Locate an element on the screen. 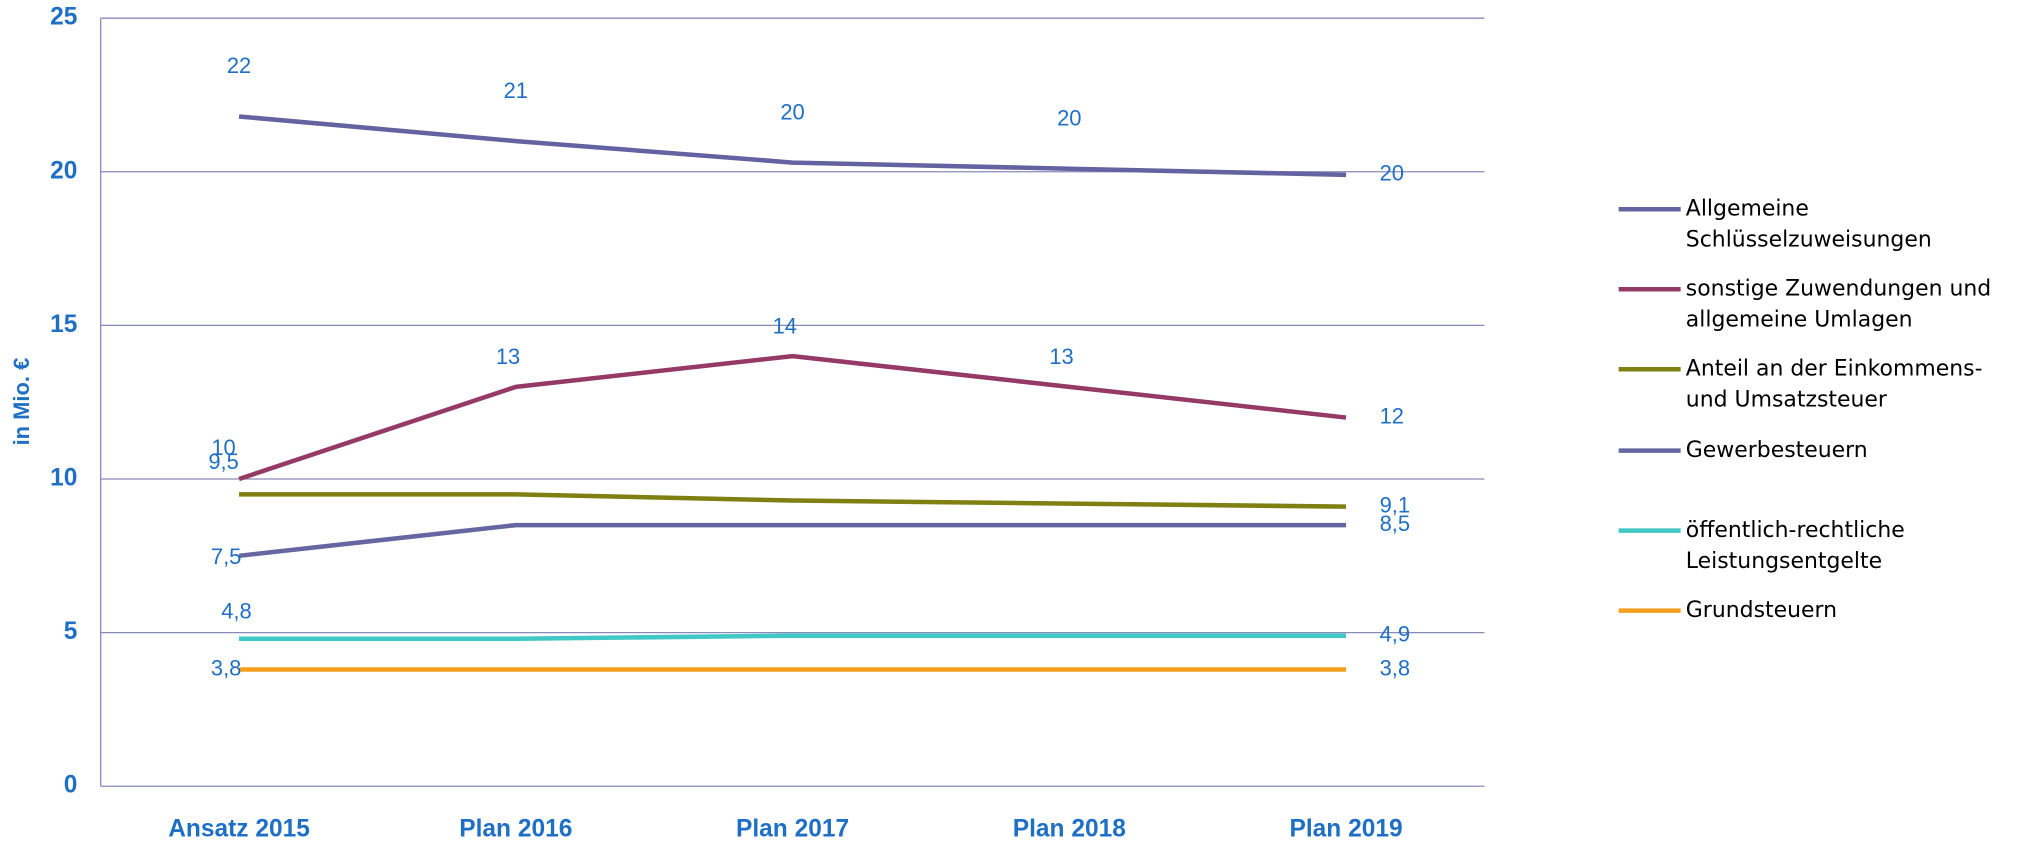 This screenshot has height=847, width=2024. legend-label: Gewerbesteuern is located at coordinates (1776, 450).